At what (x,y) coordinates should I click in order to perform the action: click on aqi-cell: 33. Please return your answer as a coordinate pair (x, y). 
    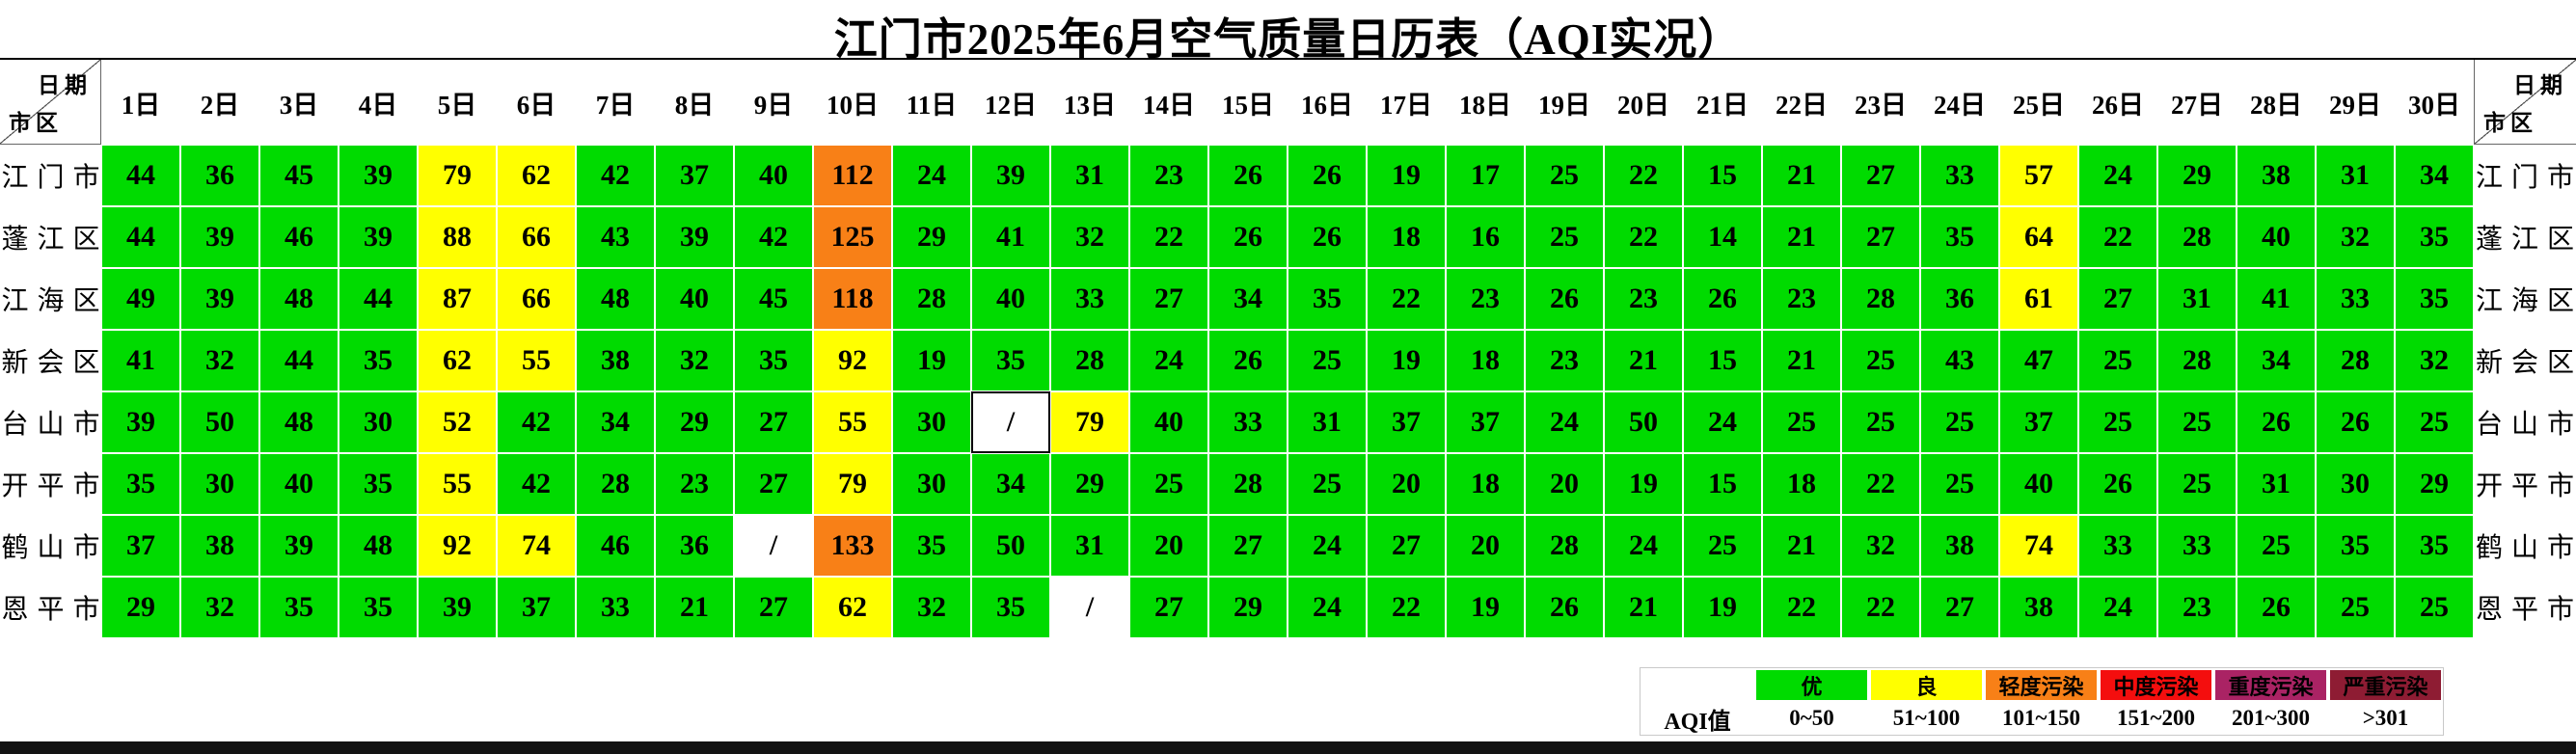
    Looking at the image, I should click on (1089, 299).